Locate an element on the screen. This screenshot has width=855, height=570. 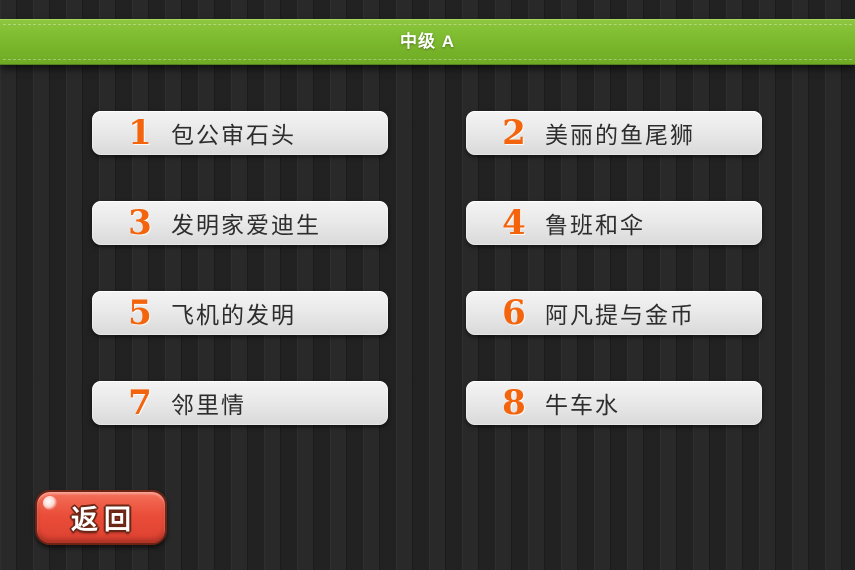
lesson-title: 牛车水 is located at coordinates (582, 405).